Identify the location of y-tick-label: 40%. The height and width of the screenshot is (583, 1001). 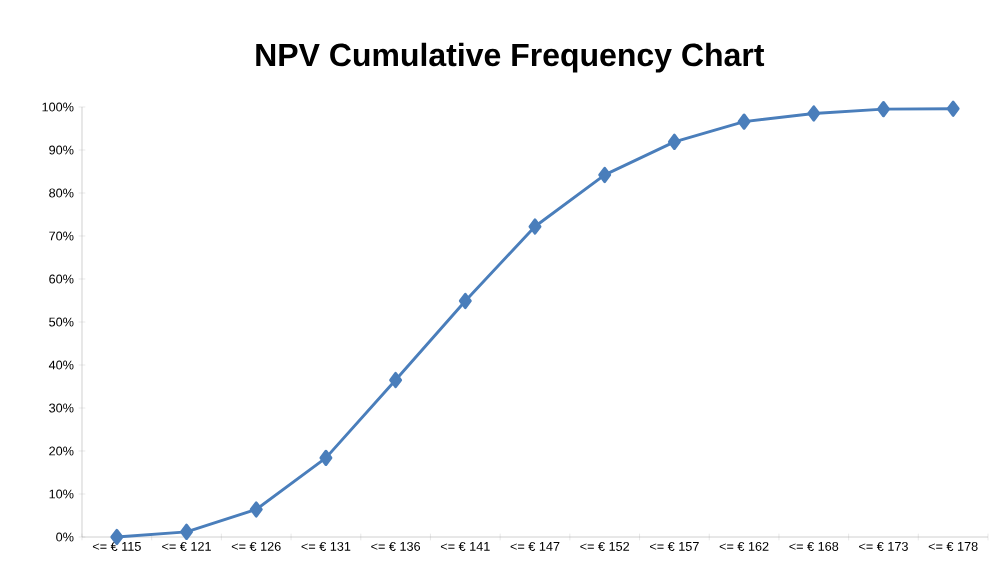
(61, 365).